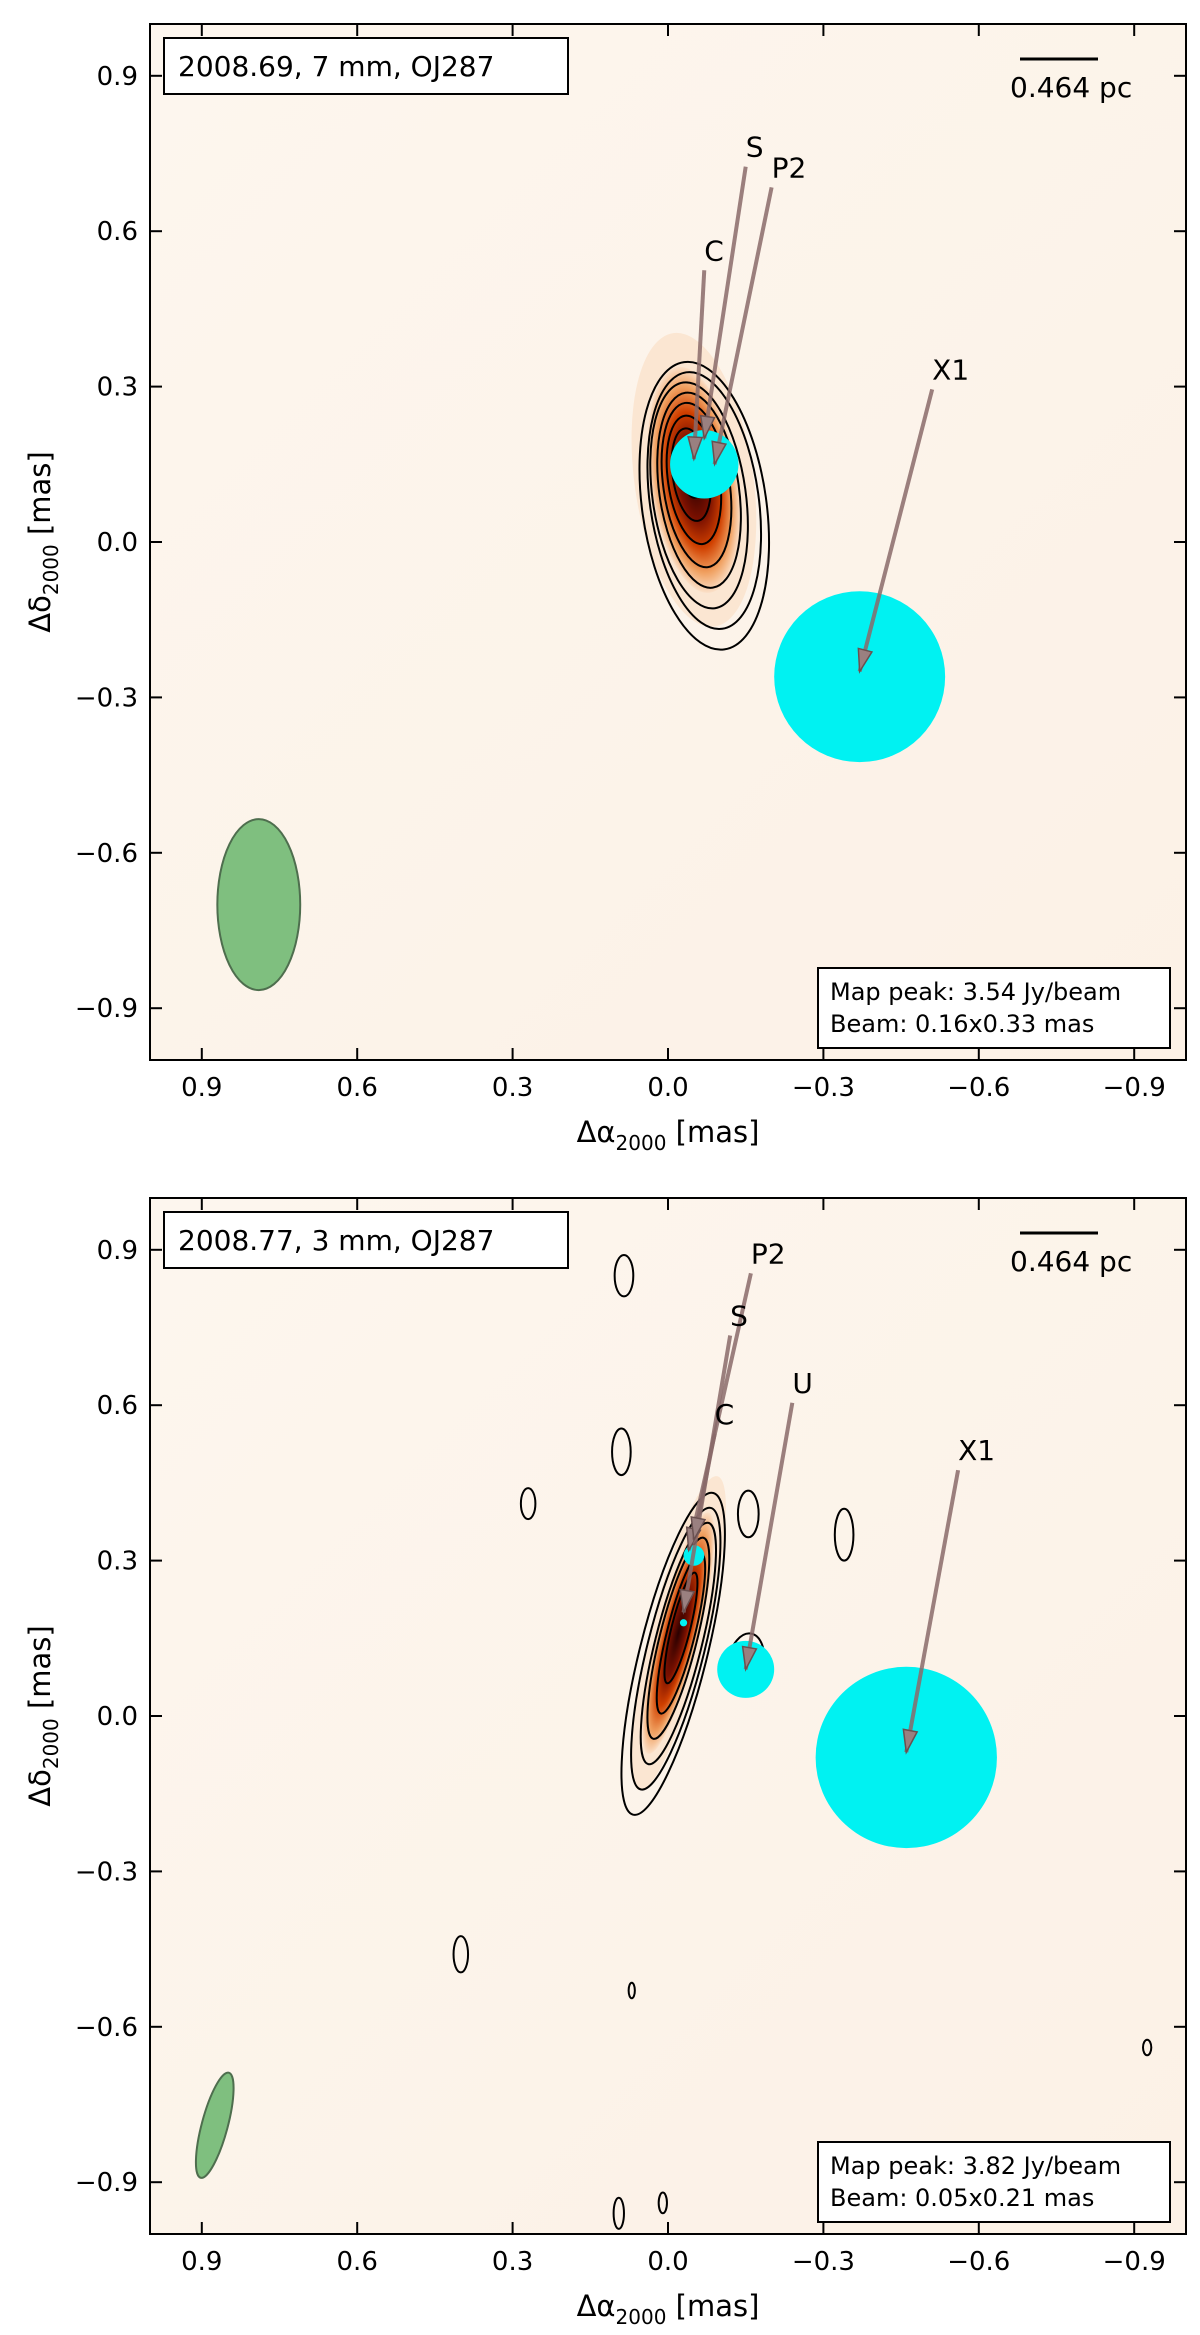 This screenshot has height=2335, width=1200. Describe the element at coordinates (336, 1240) in the screenshot. I see `epoch-label: 2008.77, 3 mm, OJ287` at that location.